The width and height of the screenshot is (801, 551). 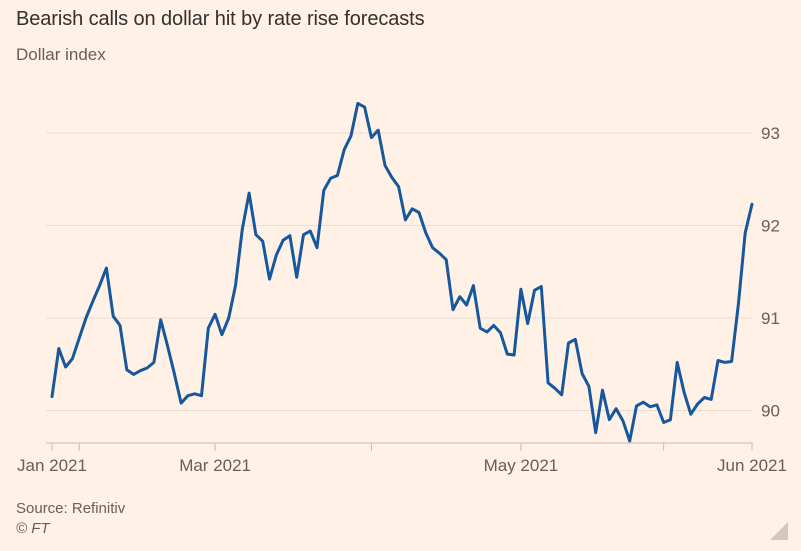 What do you see at coordinates (52, 465) in the screenshot?
I see `x-axis-label: Jan 2021` at bounding box center [52, 465].